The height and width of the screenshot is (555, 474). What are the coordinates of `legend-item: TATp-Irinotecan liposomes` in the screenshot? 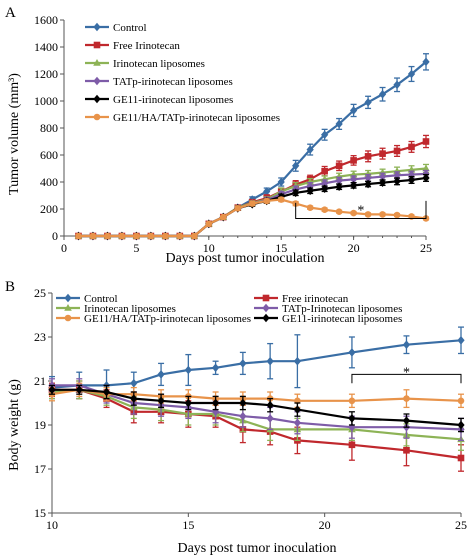 It's located at (328, 309).